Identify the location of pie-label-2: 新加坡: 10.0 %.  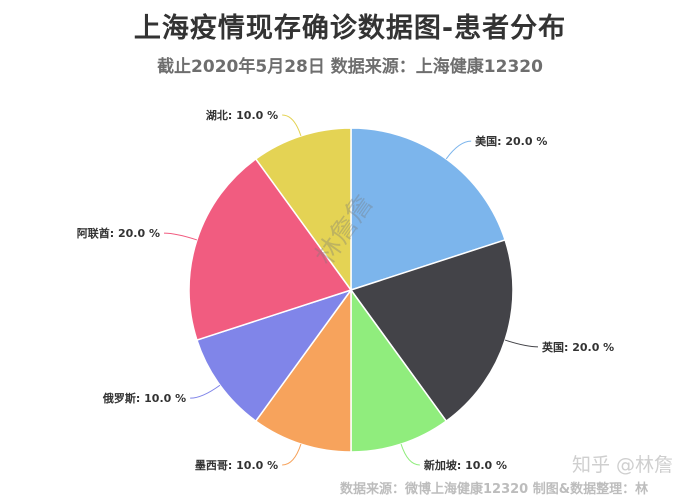
(465, 465).